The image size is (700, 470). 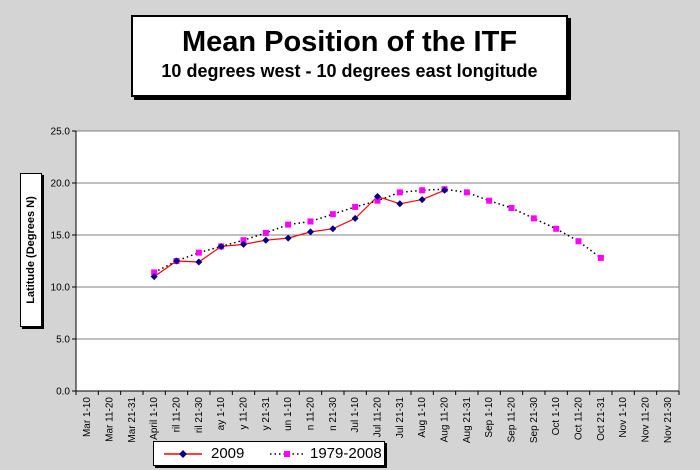 What do you see at coordinates (556, 416) in the screenshot?
I see `x-tick-label: Oct 1-10` at bounding box center [556, 416].